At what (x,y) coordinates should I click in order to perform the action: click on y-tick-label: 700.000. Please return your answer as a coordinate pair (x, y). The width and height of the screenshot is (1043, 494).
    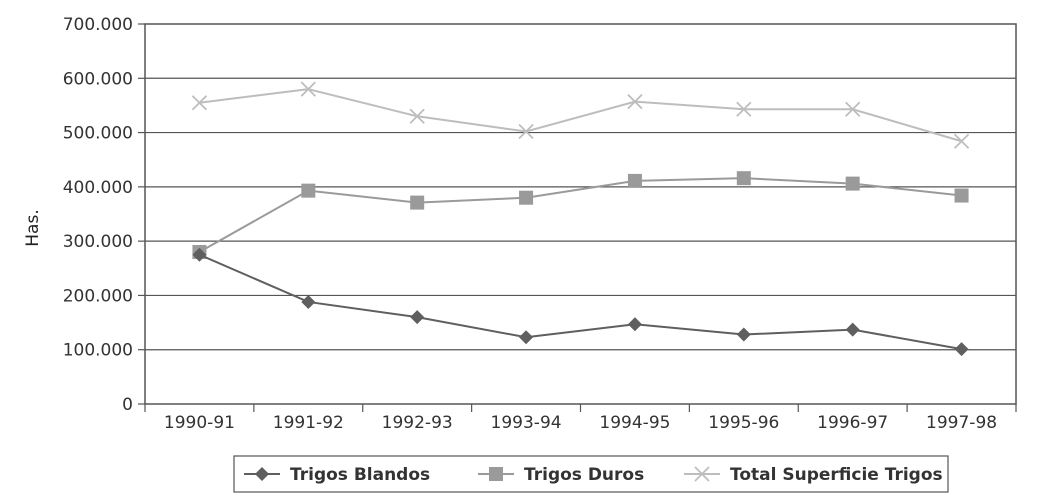
    Looking at the image, I should click on (98, 25).